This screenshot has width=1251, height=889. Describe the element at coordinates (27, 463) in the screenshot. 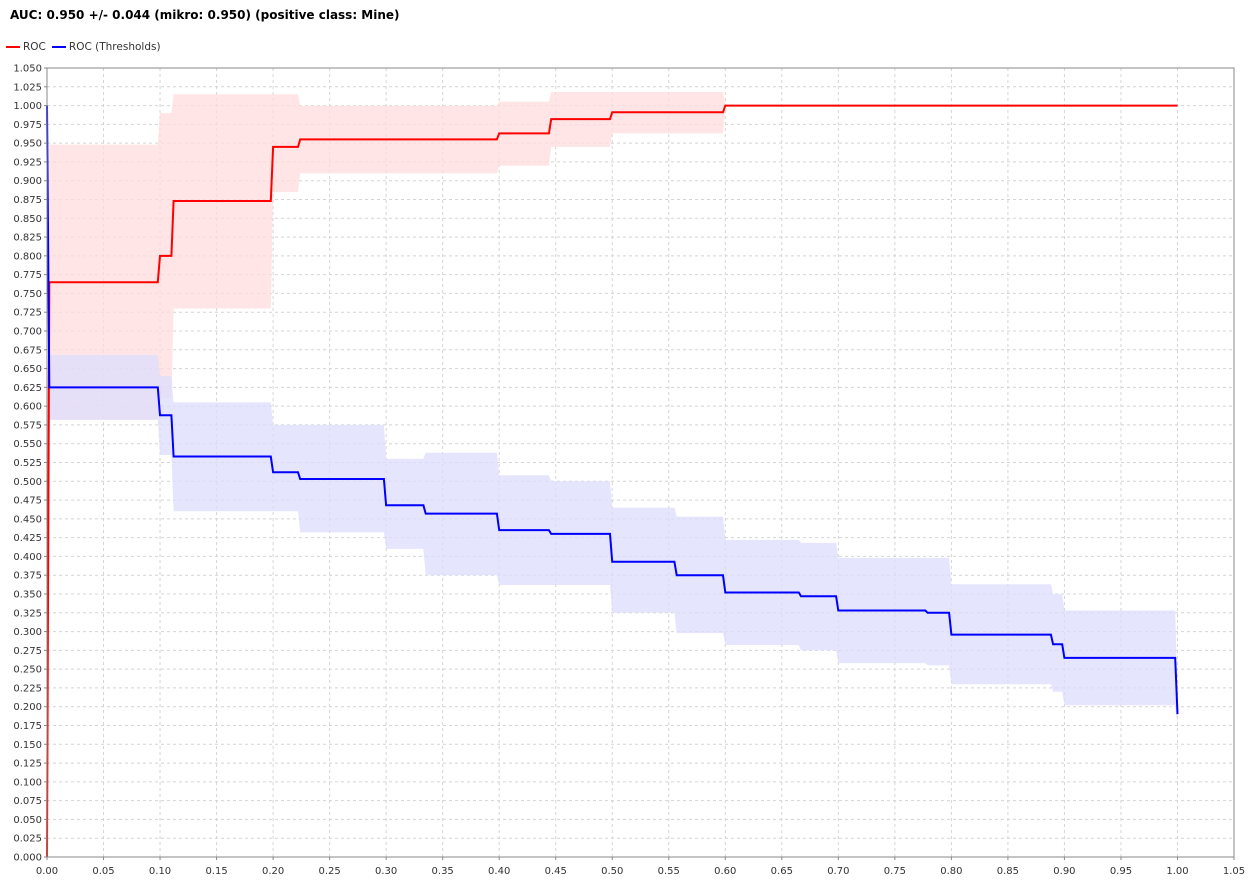

I see `y-tick-label: 0.525` at that location.